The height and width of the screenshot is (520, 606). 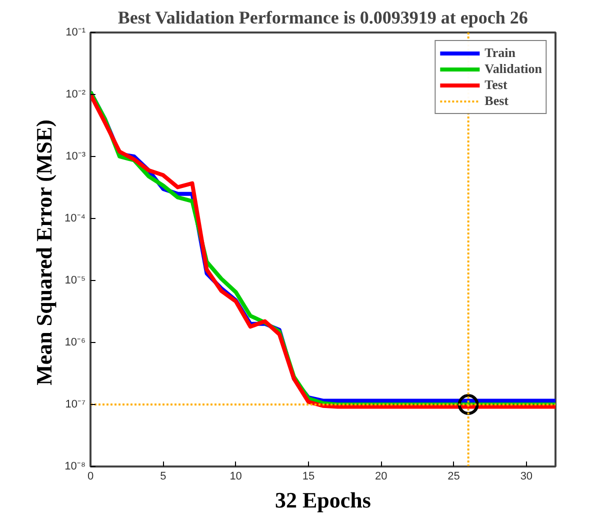 I want to click on y-tick-label: 10⁻⁸, so click(x=75, y=466).